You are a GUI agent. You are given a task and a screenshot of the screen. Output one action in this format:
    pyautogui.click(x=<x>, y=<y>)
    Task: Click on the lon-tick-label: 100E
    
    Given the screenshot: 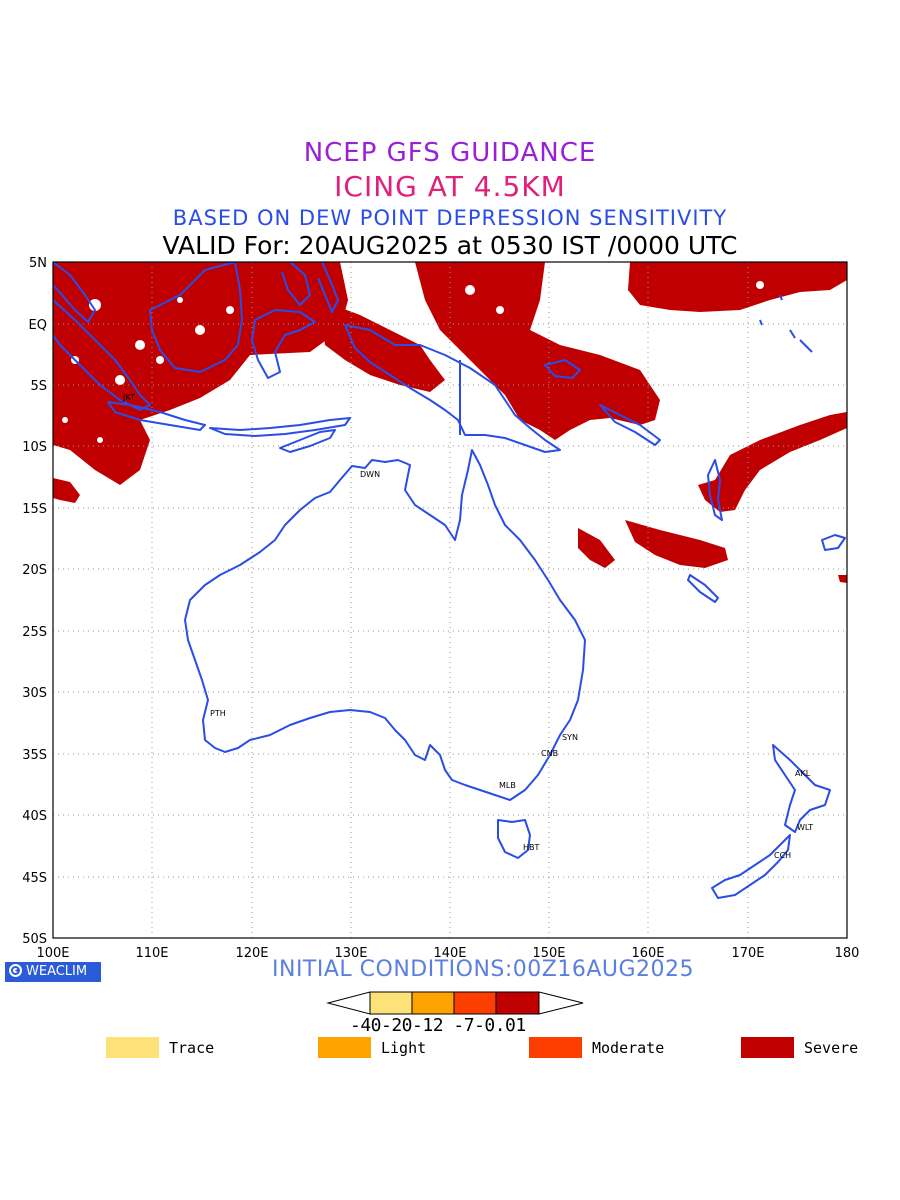 What is the action you would take?
    pyautogui.click(x=52, y=953)
    